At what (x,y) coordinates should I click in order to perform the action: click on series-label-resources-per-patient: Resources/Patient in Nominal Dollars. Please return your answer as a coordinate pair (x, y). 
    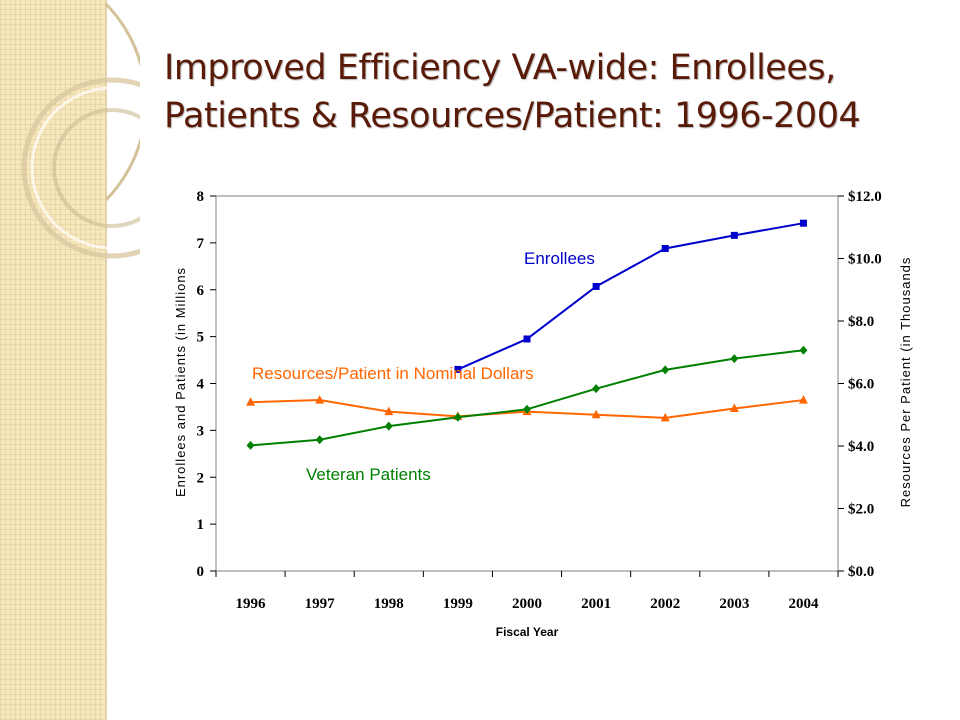
    Looking at the image, I should click on (393, 373).